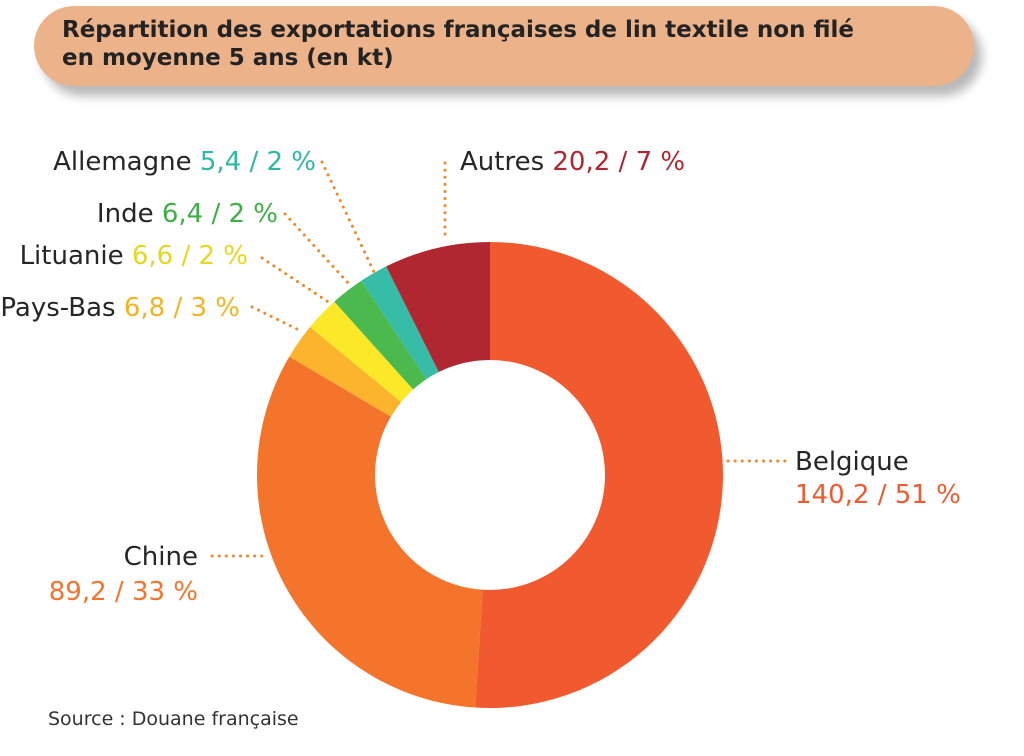 The image size is (1024, 756). I want to click on slice-chine, so click(370, 532).